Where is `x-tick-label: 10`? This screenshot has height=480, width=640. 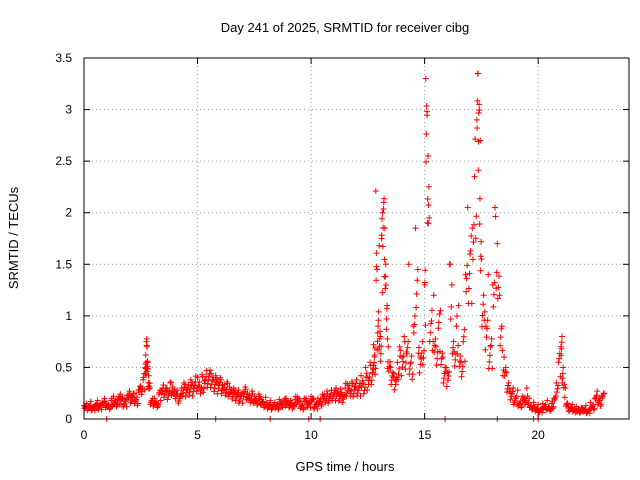 x-tick-label: 10 is located at coordinates (311, 435).